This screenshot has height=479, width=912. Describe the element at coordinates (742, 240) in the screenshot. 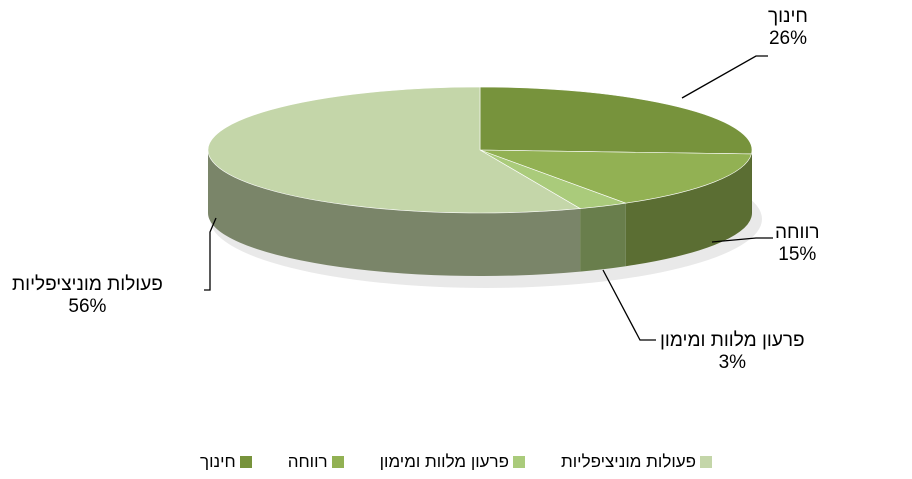

I see `leader-line-welfare` at that location.